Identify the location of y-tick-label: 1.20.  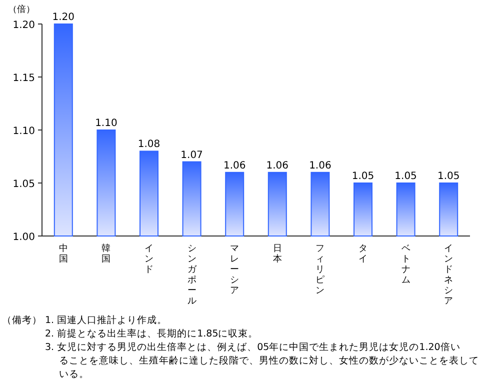
(23, 25).